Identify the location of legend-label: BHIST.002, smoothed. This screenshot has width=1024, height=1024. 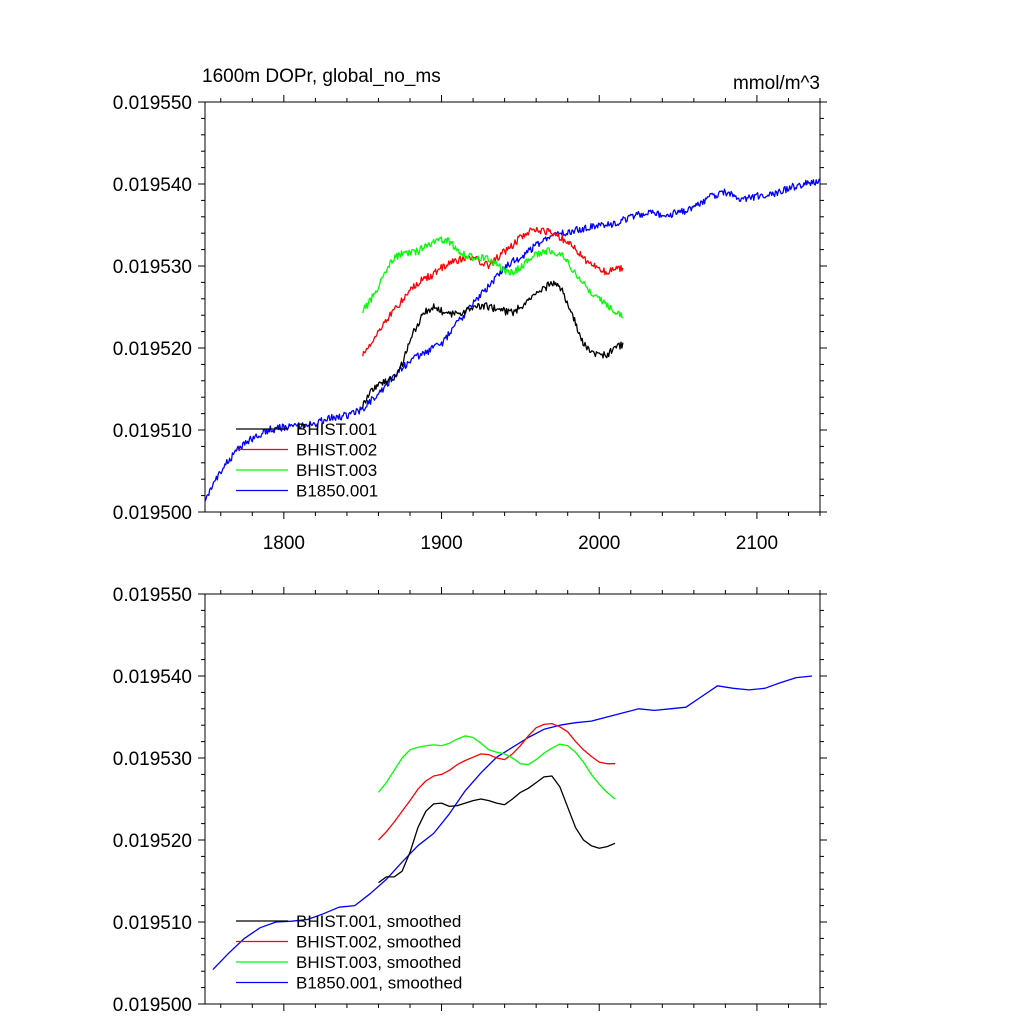
(378, 942).